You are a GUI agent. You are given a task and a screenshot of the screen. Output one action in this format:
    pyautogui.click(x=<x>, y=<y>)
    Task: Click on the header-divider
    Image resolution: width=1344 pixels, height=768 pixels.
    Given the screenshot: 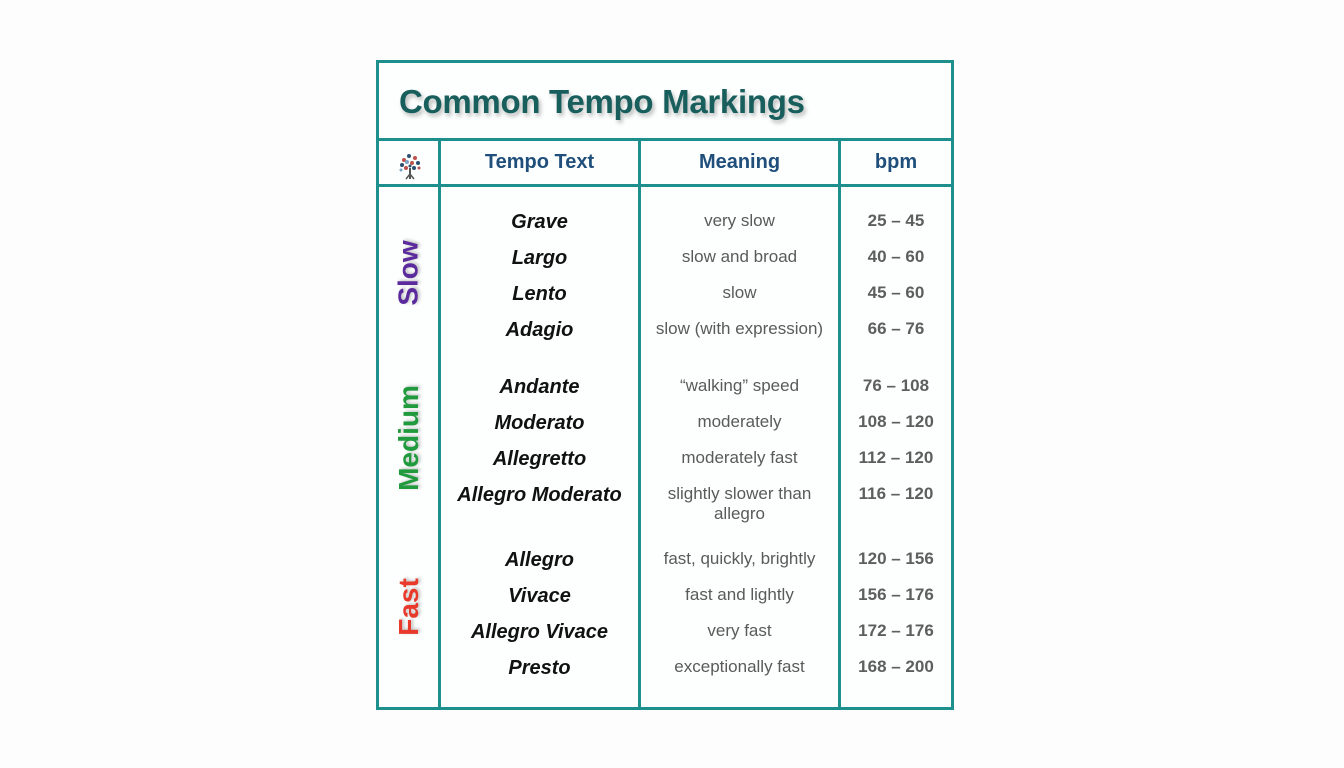 What is the action you would take?
    pyautogui.click(x=665, y=185)
    